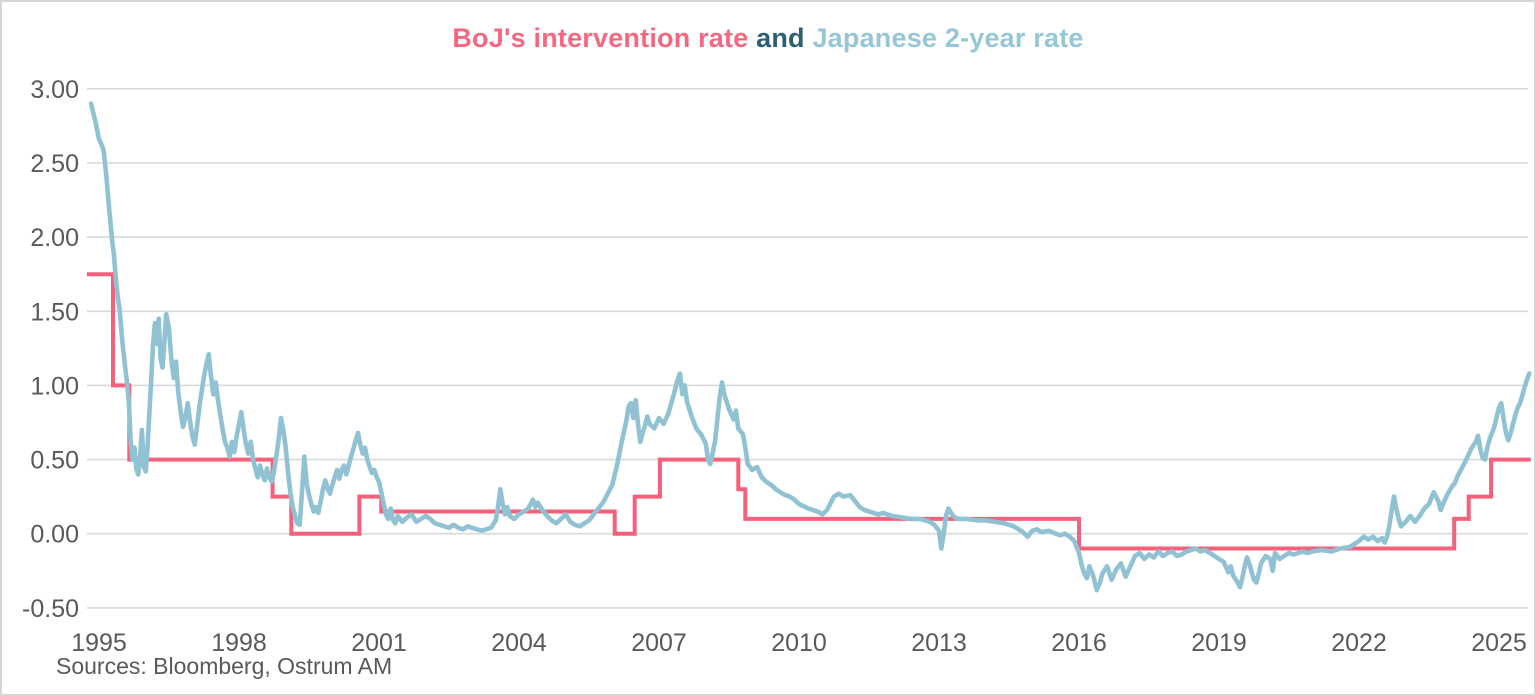 This screenshot has height=696, width=1536. Describe the element at coordinates (54, 238) in the screenshot. I see `y-tick-label: 2.00` at that location.